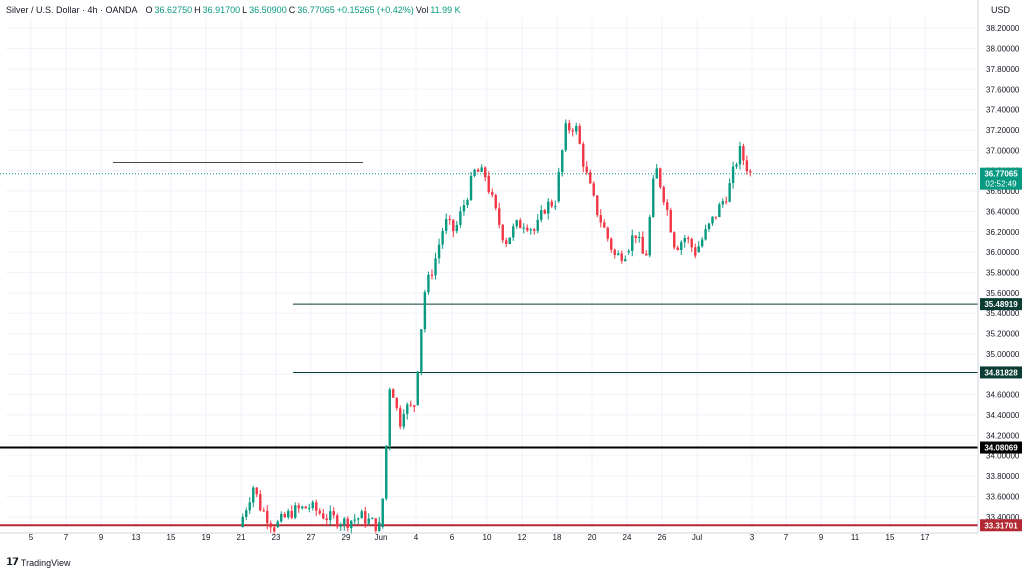  Describe the element at coordinates (1003, 313) in the screenshot. I see `y-tick-label: 35.40000` at that location.